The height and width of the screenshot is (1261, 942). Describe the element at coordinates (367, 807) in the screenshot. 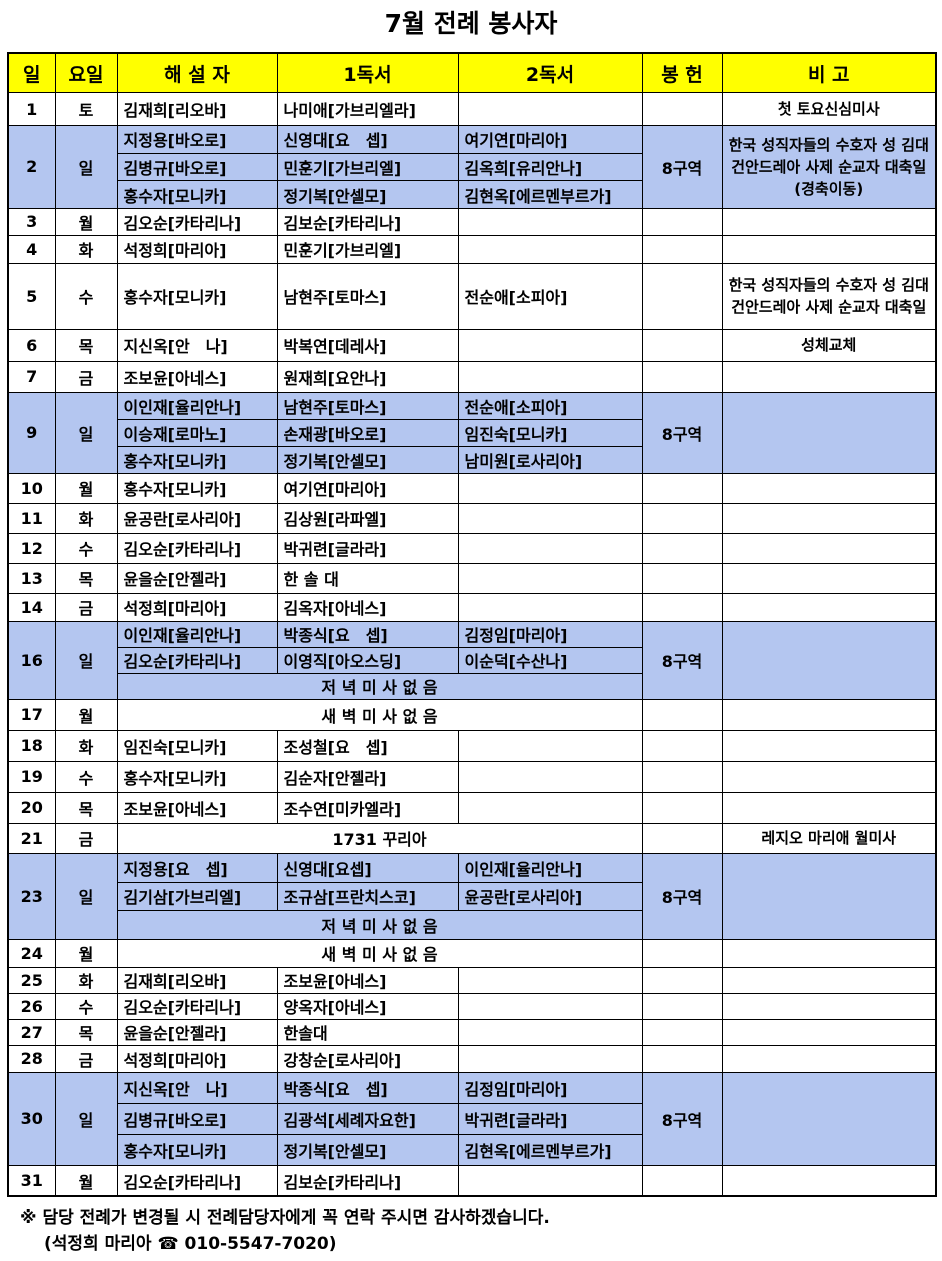

I see `reading1-cell: 조수연[미카엘라]` at that location.